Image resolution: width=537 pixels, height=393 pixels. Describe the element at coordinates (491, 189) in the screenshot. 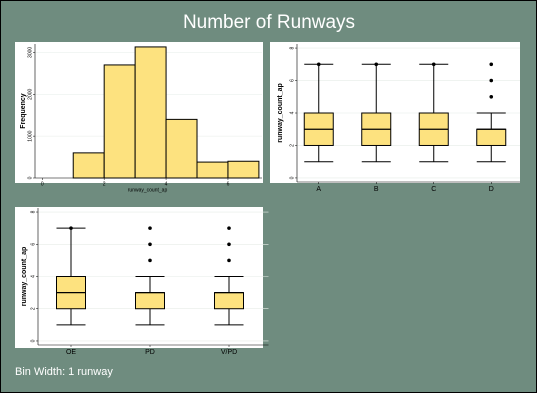

I see `x-tick-label: D` at that location.